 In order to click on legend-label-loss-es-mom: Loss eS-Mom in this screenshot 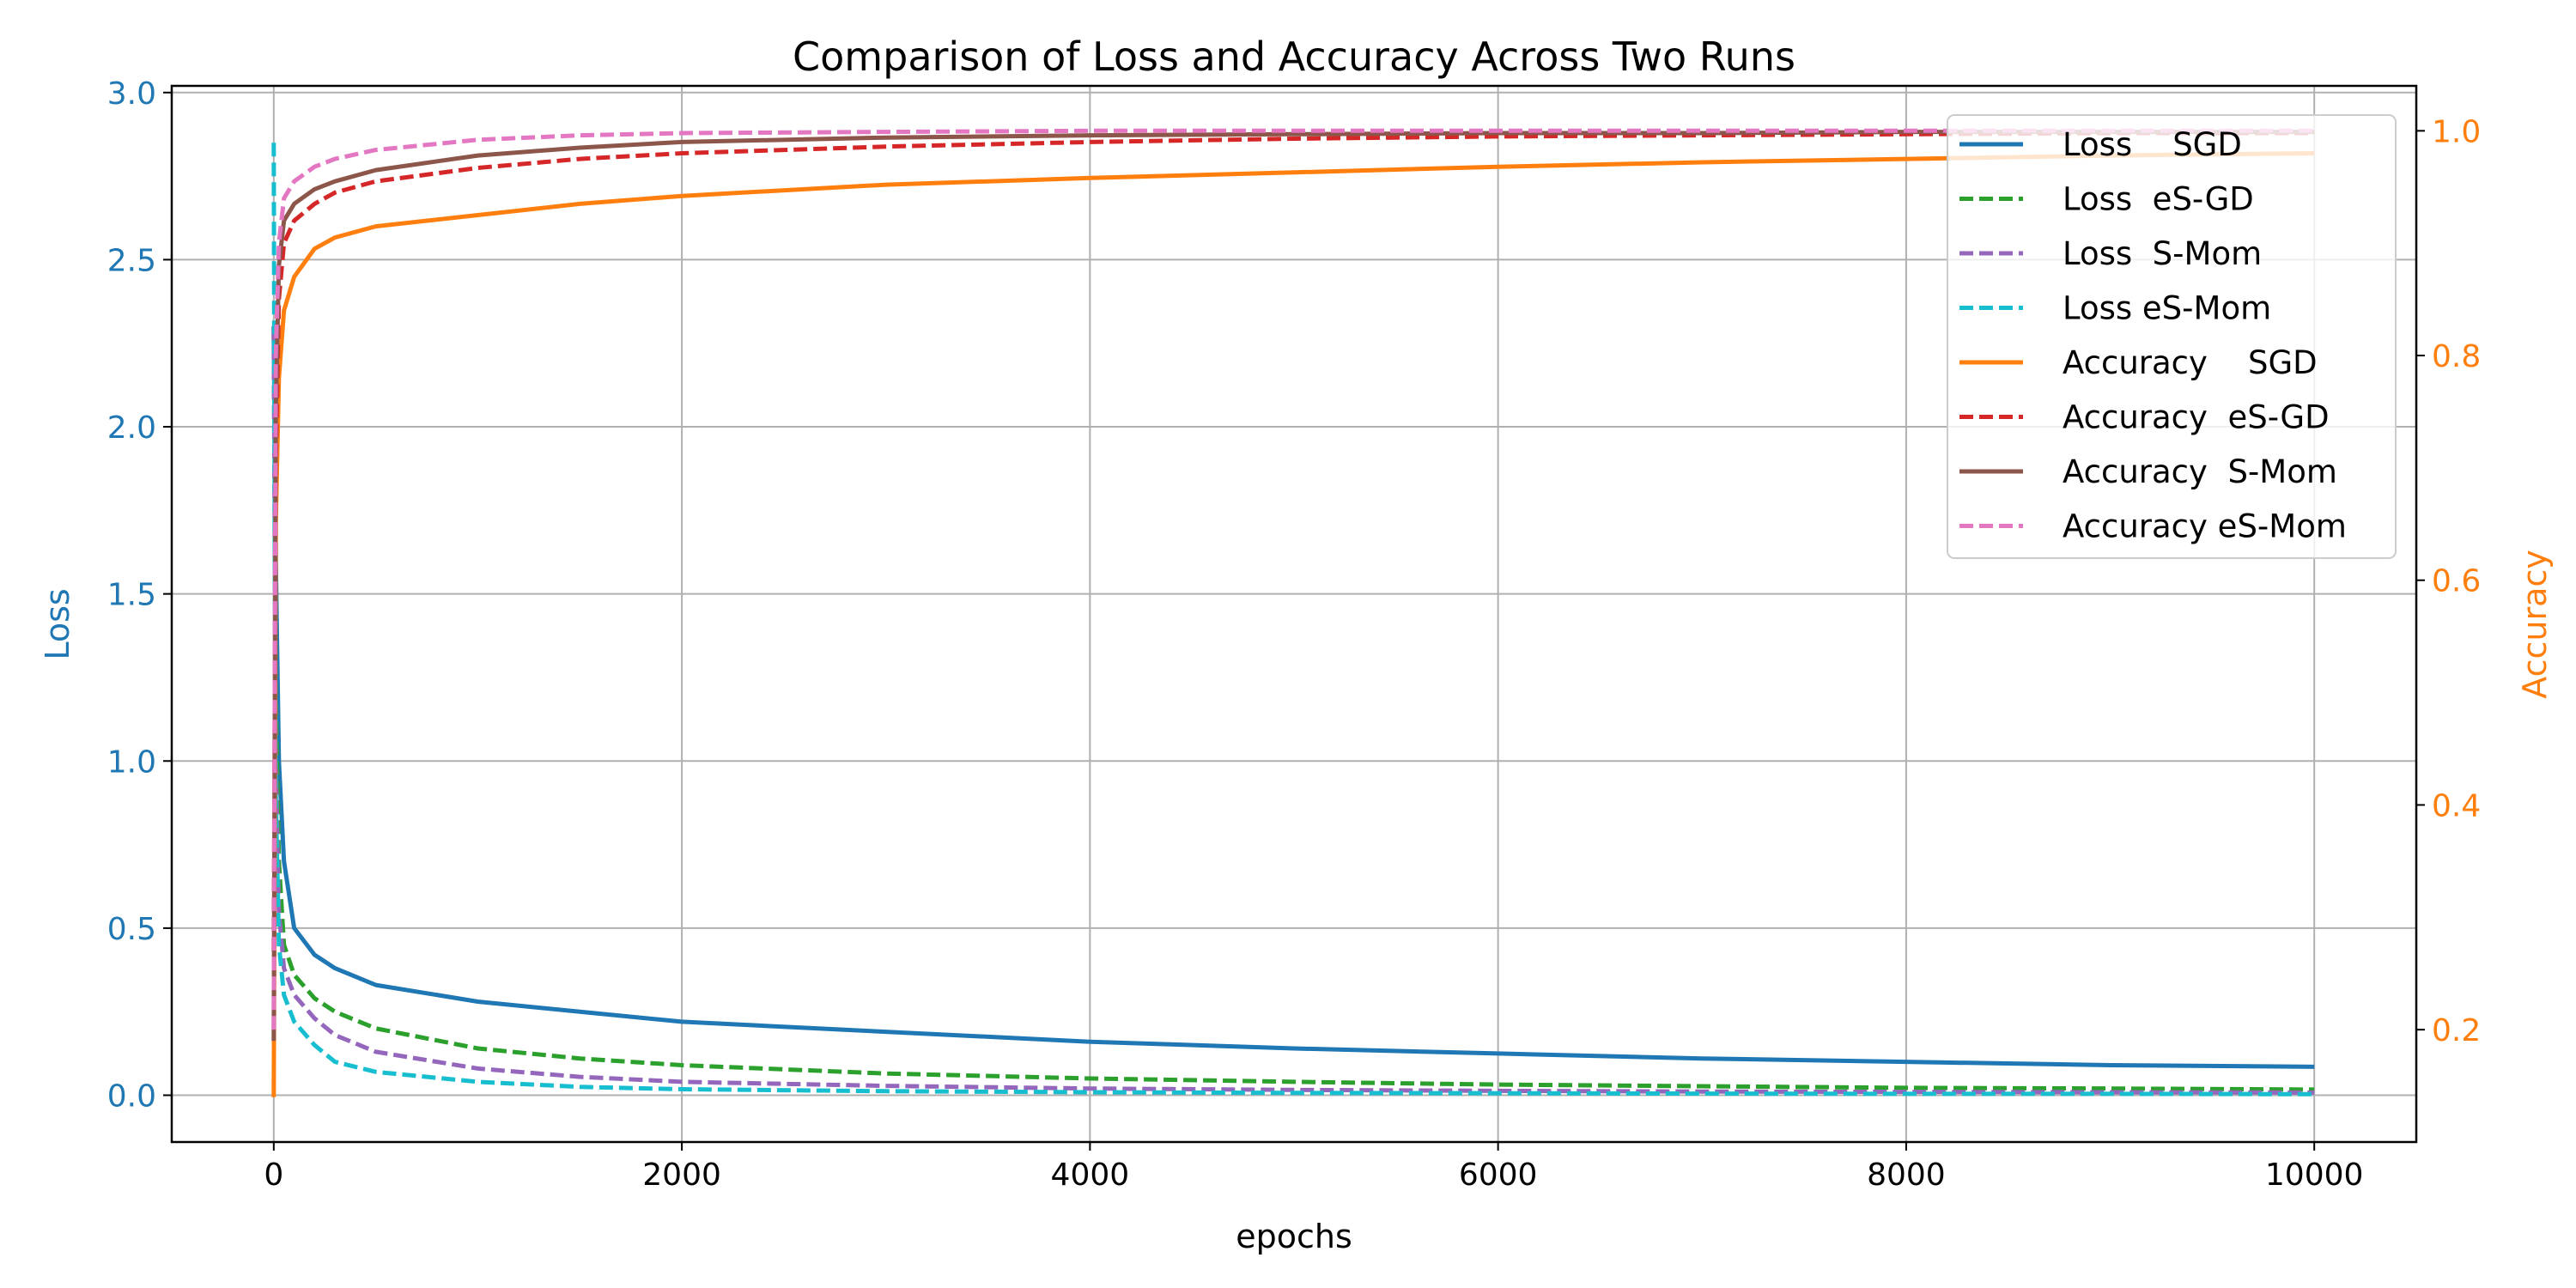, I will do `click(2167, 308)`.